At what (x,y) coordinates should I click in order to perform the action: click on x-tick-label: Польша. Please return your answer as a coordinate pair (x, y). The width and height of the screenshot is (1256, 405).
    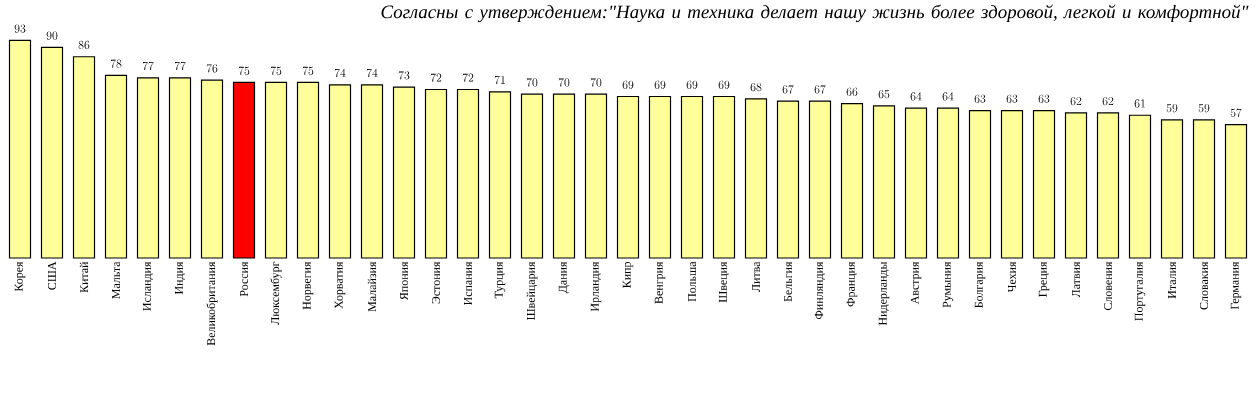
    Looking at the image, I should click on (692, 281).